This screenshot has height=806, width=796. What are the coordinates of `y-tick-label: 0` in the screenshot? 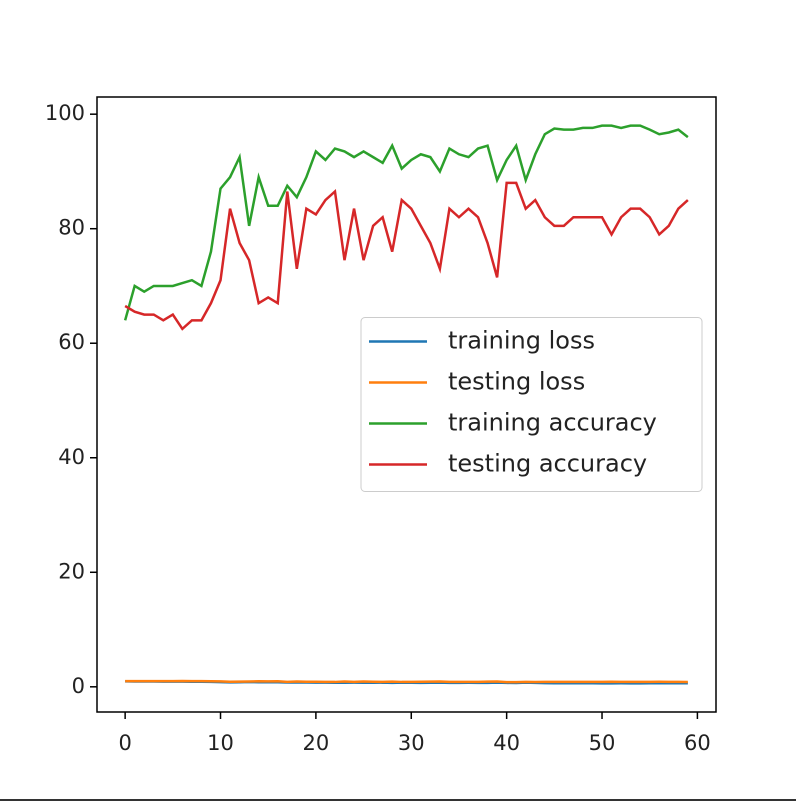 It's located at (78, 686).